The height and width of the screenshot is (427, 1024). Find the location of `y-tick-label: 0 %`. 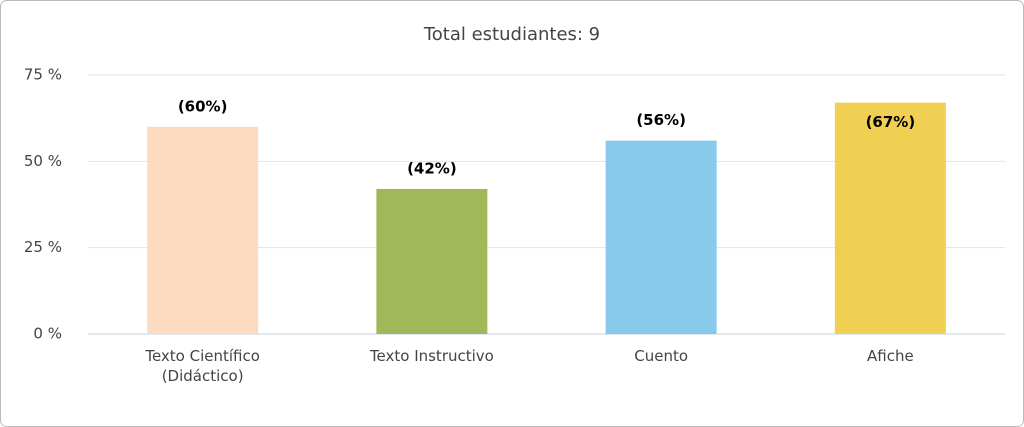

y-tick-label: 0 % is located at coordinates (47, 334).